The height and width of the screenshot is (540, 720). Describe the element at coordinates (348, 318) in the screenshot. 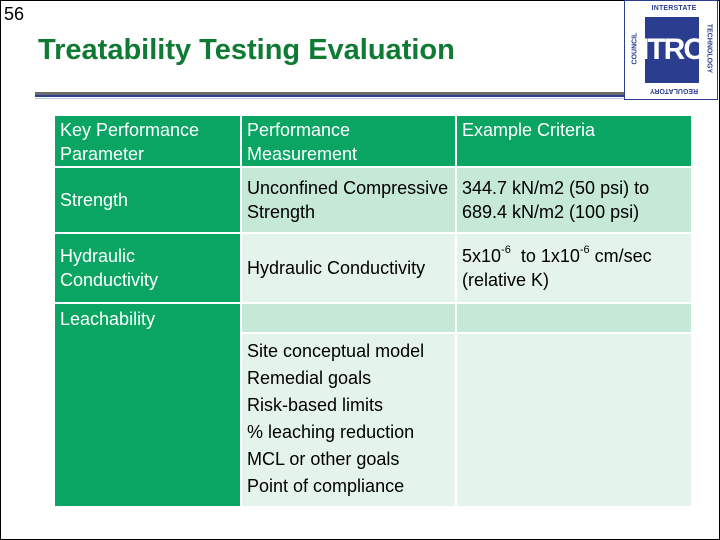

I see `leach-spacer-measure` at that location.